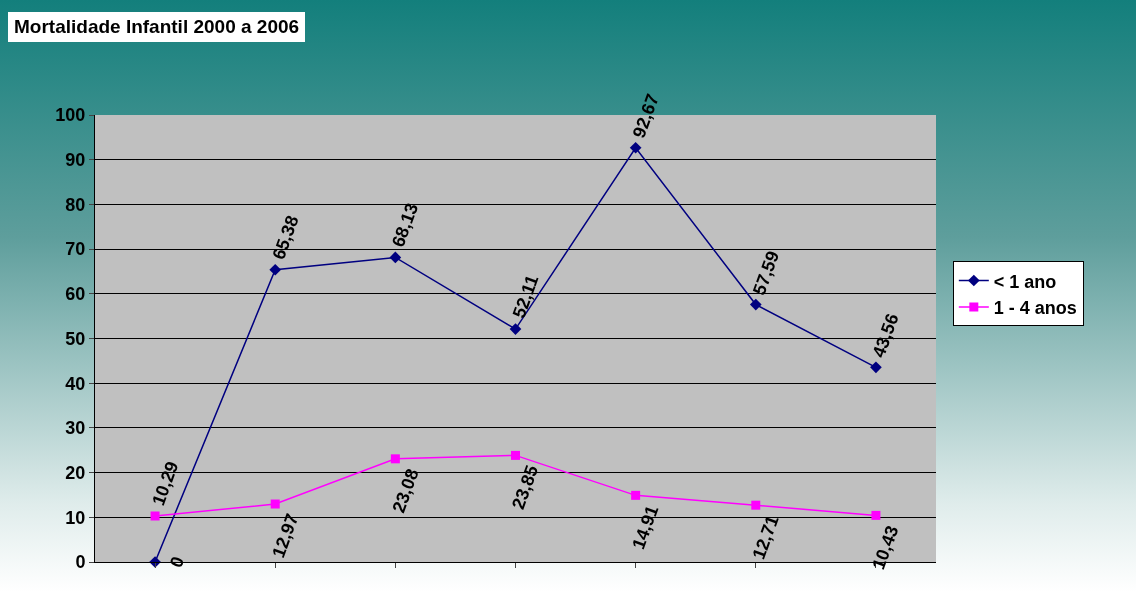 The image size is (1136, 592). I want to click on y-tick-label: 60, so click(75, 294).